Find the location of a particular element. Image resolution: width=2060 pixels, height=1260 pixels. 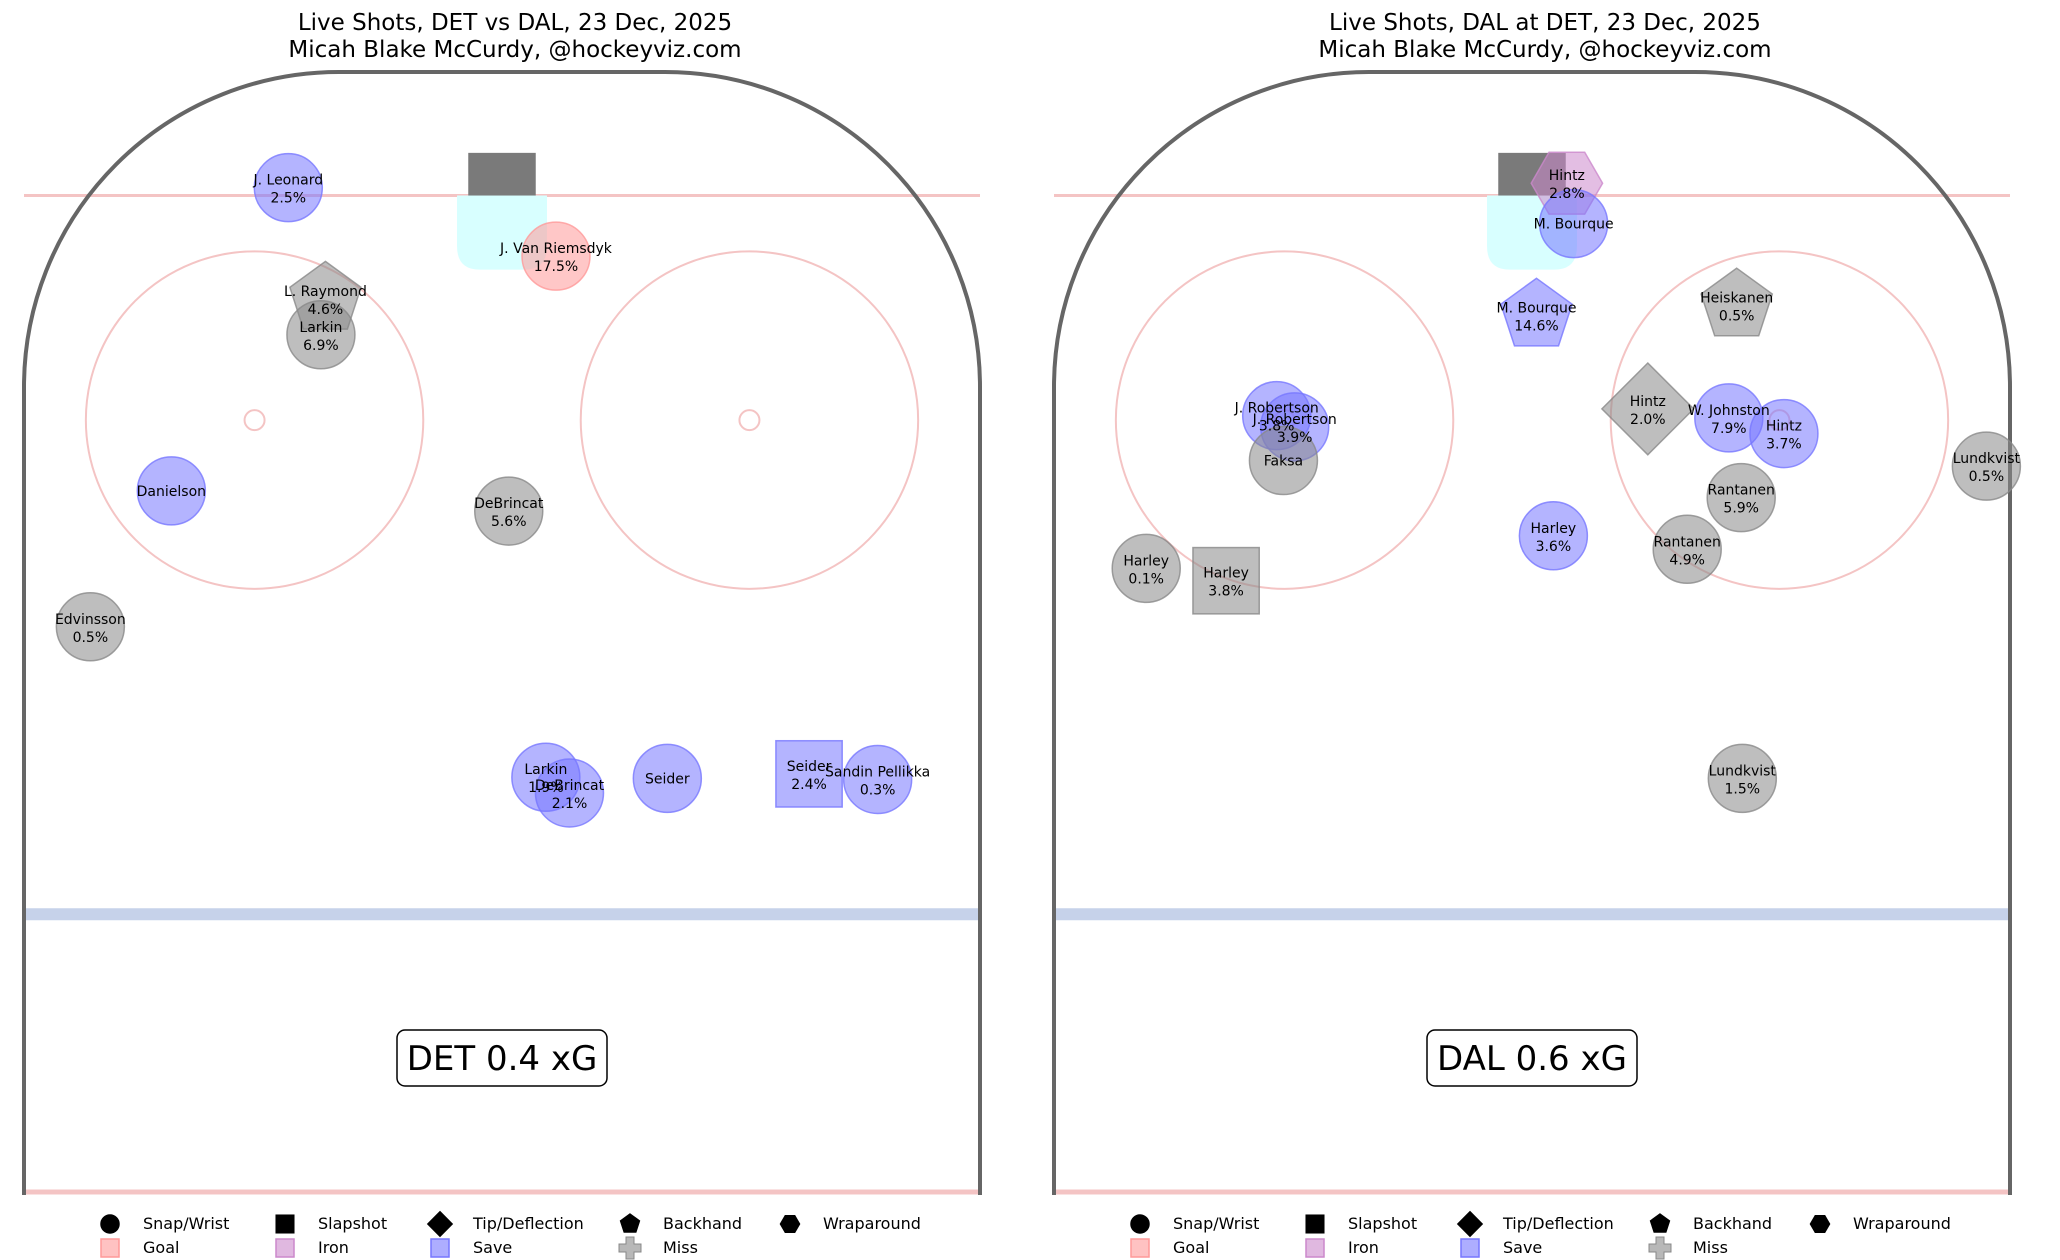

shot-player-label: J. Leonard is located at coordinates (287, 181).